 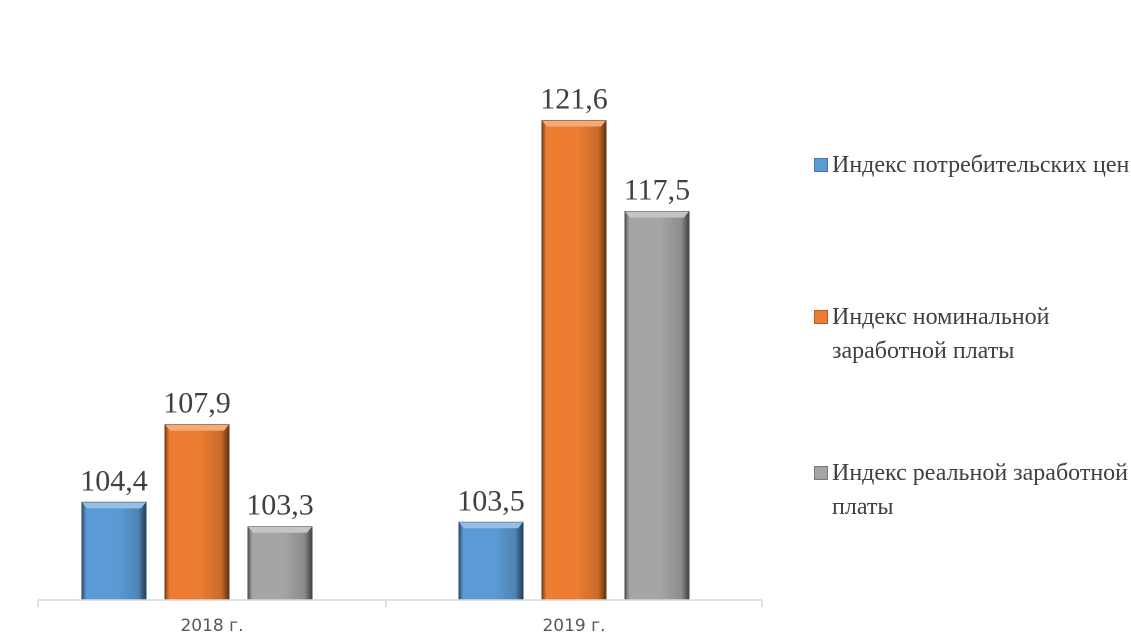 I want to click on legend-label-real-wage: Индекс реальной заработной платы, so click(x=980, y=490).